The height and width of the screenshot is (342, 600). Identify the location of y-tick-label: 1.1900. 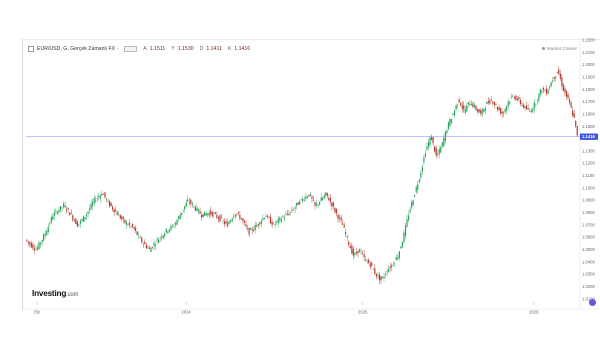
(588, 76).